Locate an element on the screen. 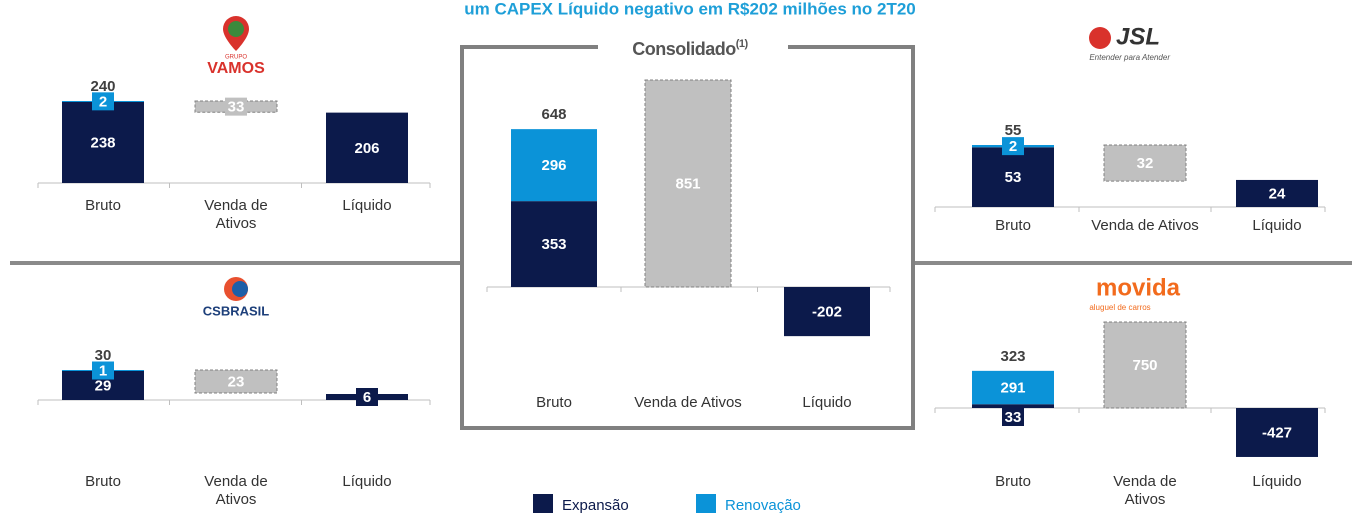 Image resolution: width=1357 pixels, height=513 pixels. total-label: 30 is located at coordinates (103, 355).